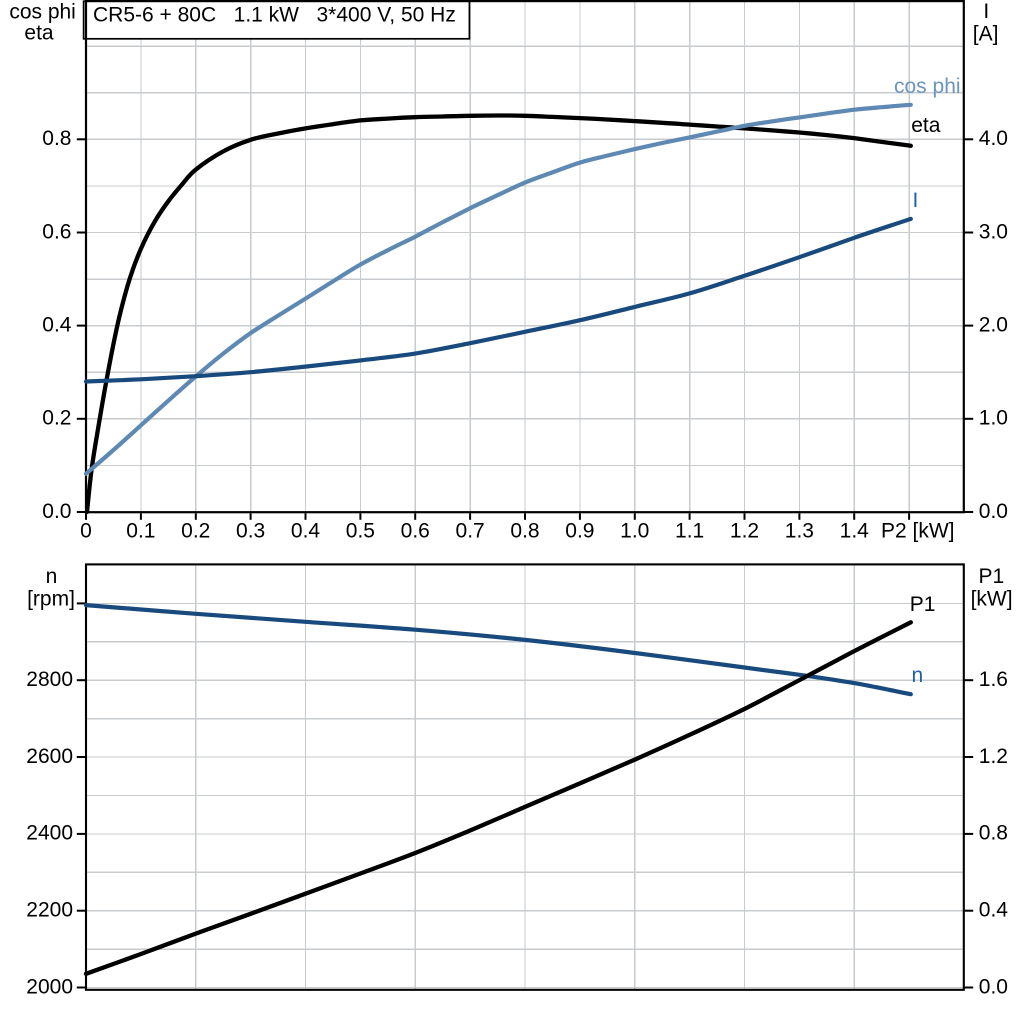 This screenshot has height=1024, width=1024. Describe the element at coordinates (992, 598) in the screenshot. I see `svg-text: [kW]` at that location.